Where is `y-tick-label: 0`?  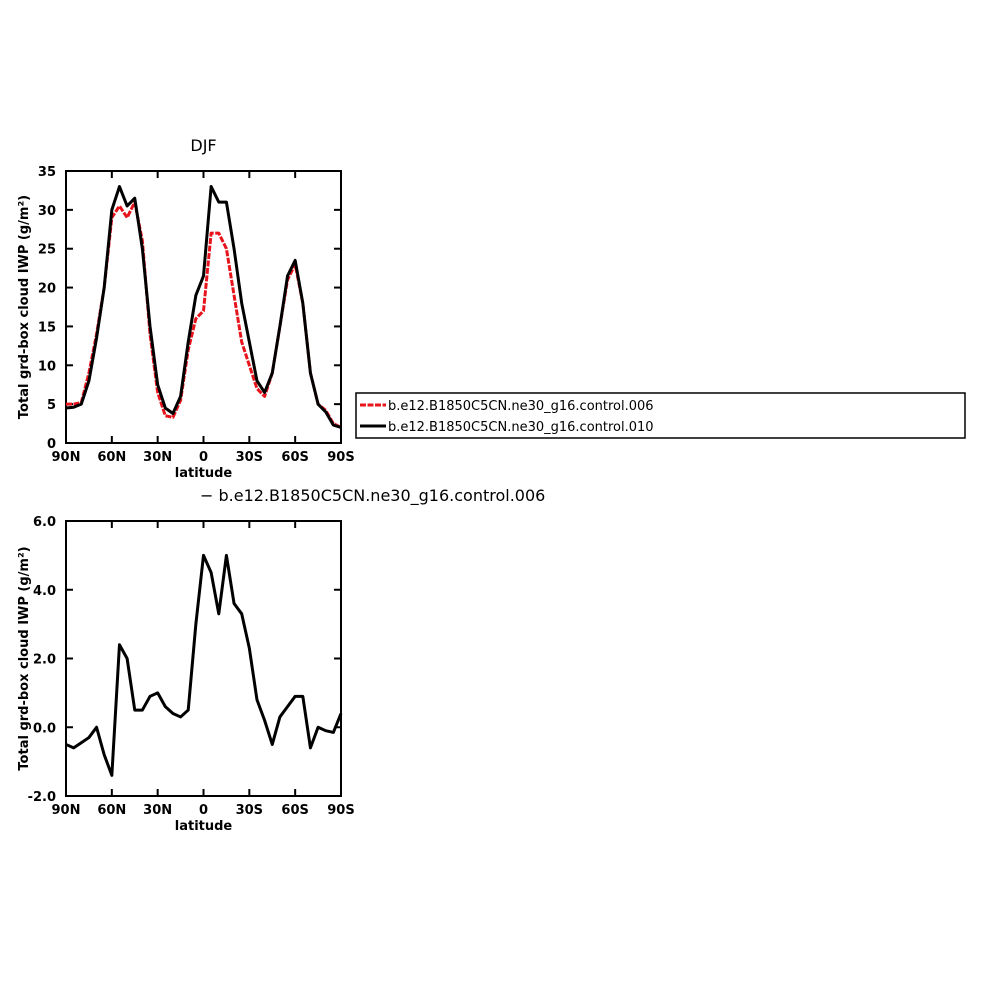
y-tick-label: 0 is located at coordinates (51, 444).